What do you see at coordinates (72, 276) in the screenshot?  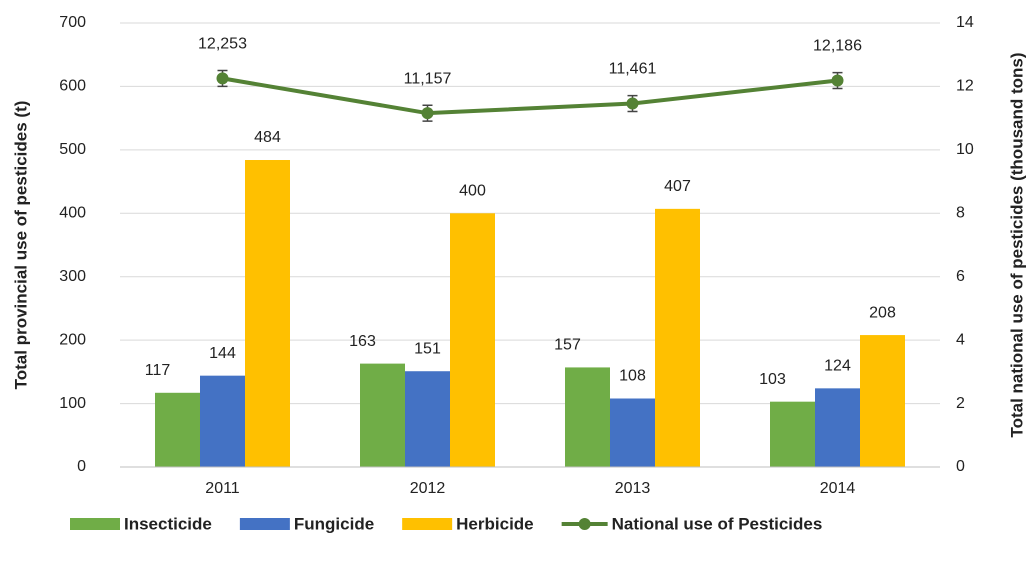 I see `y-tick-label: 300` at bounding box center [72, 276].